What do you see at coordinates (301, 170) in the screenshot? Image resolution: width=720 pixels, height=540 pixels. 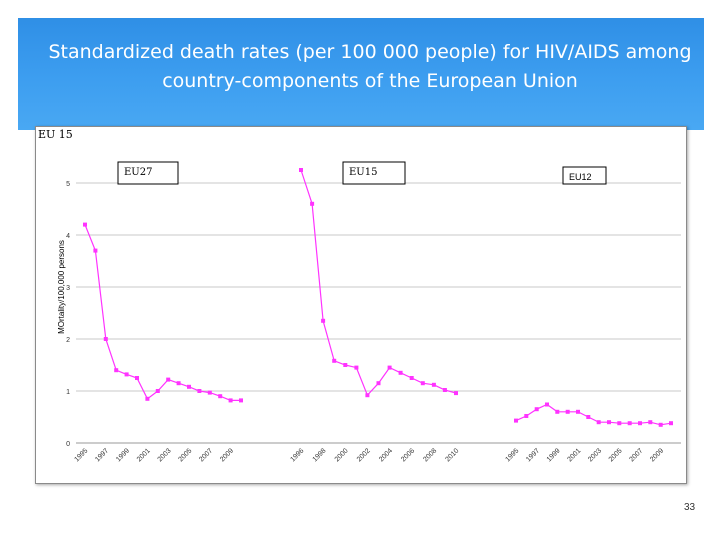 I see `data-point-eu15-1996` at bounding box center [301, 170].